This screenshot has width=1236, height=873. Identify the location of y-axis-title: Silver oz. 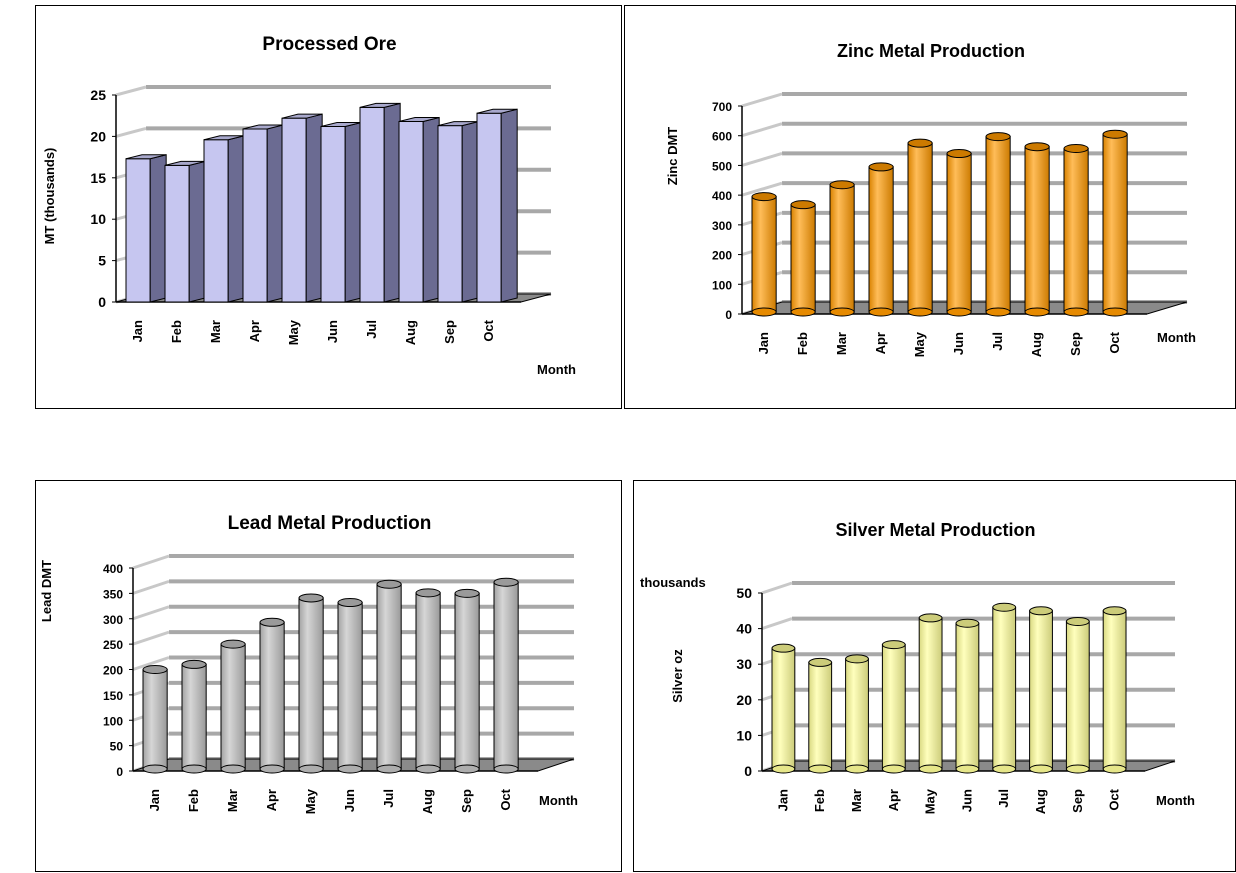
(677, 676).